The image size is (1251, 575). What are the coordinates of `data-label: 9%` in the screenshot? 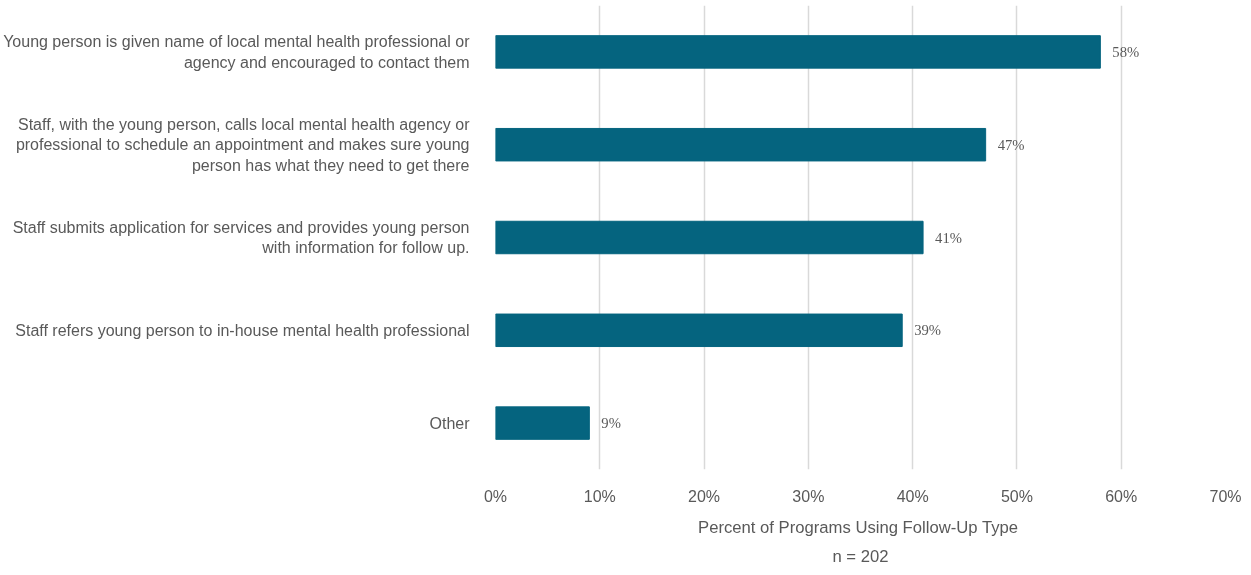 It's located at (611, 423).